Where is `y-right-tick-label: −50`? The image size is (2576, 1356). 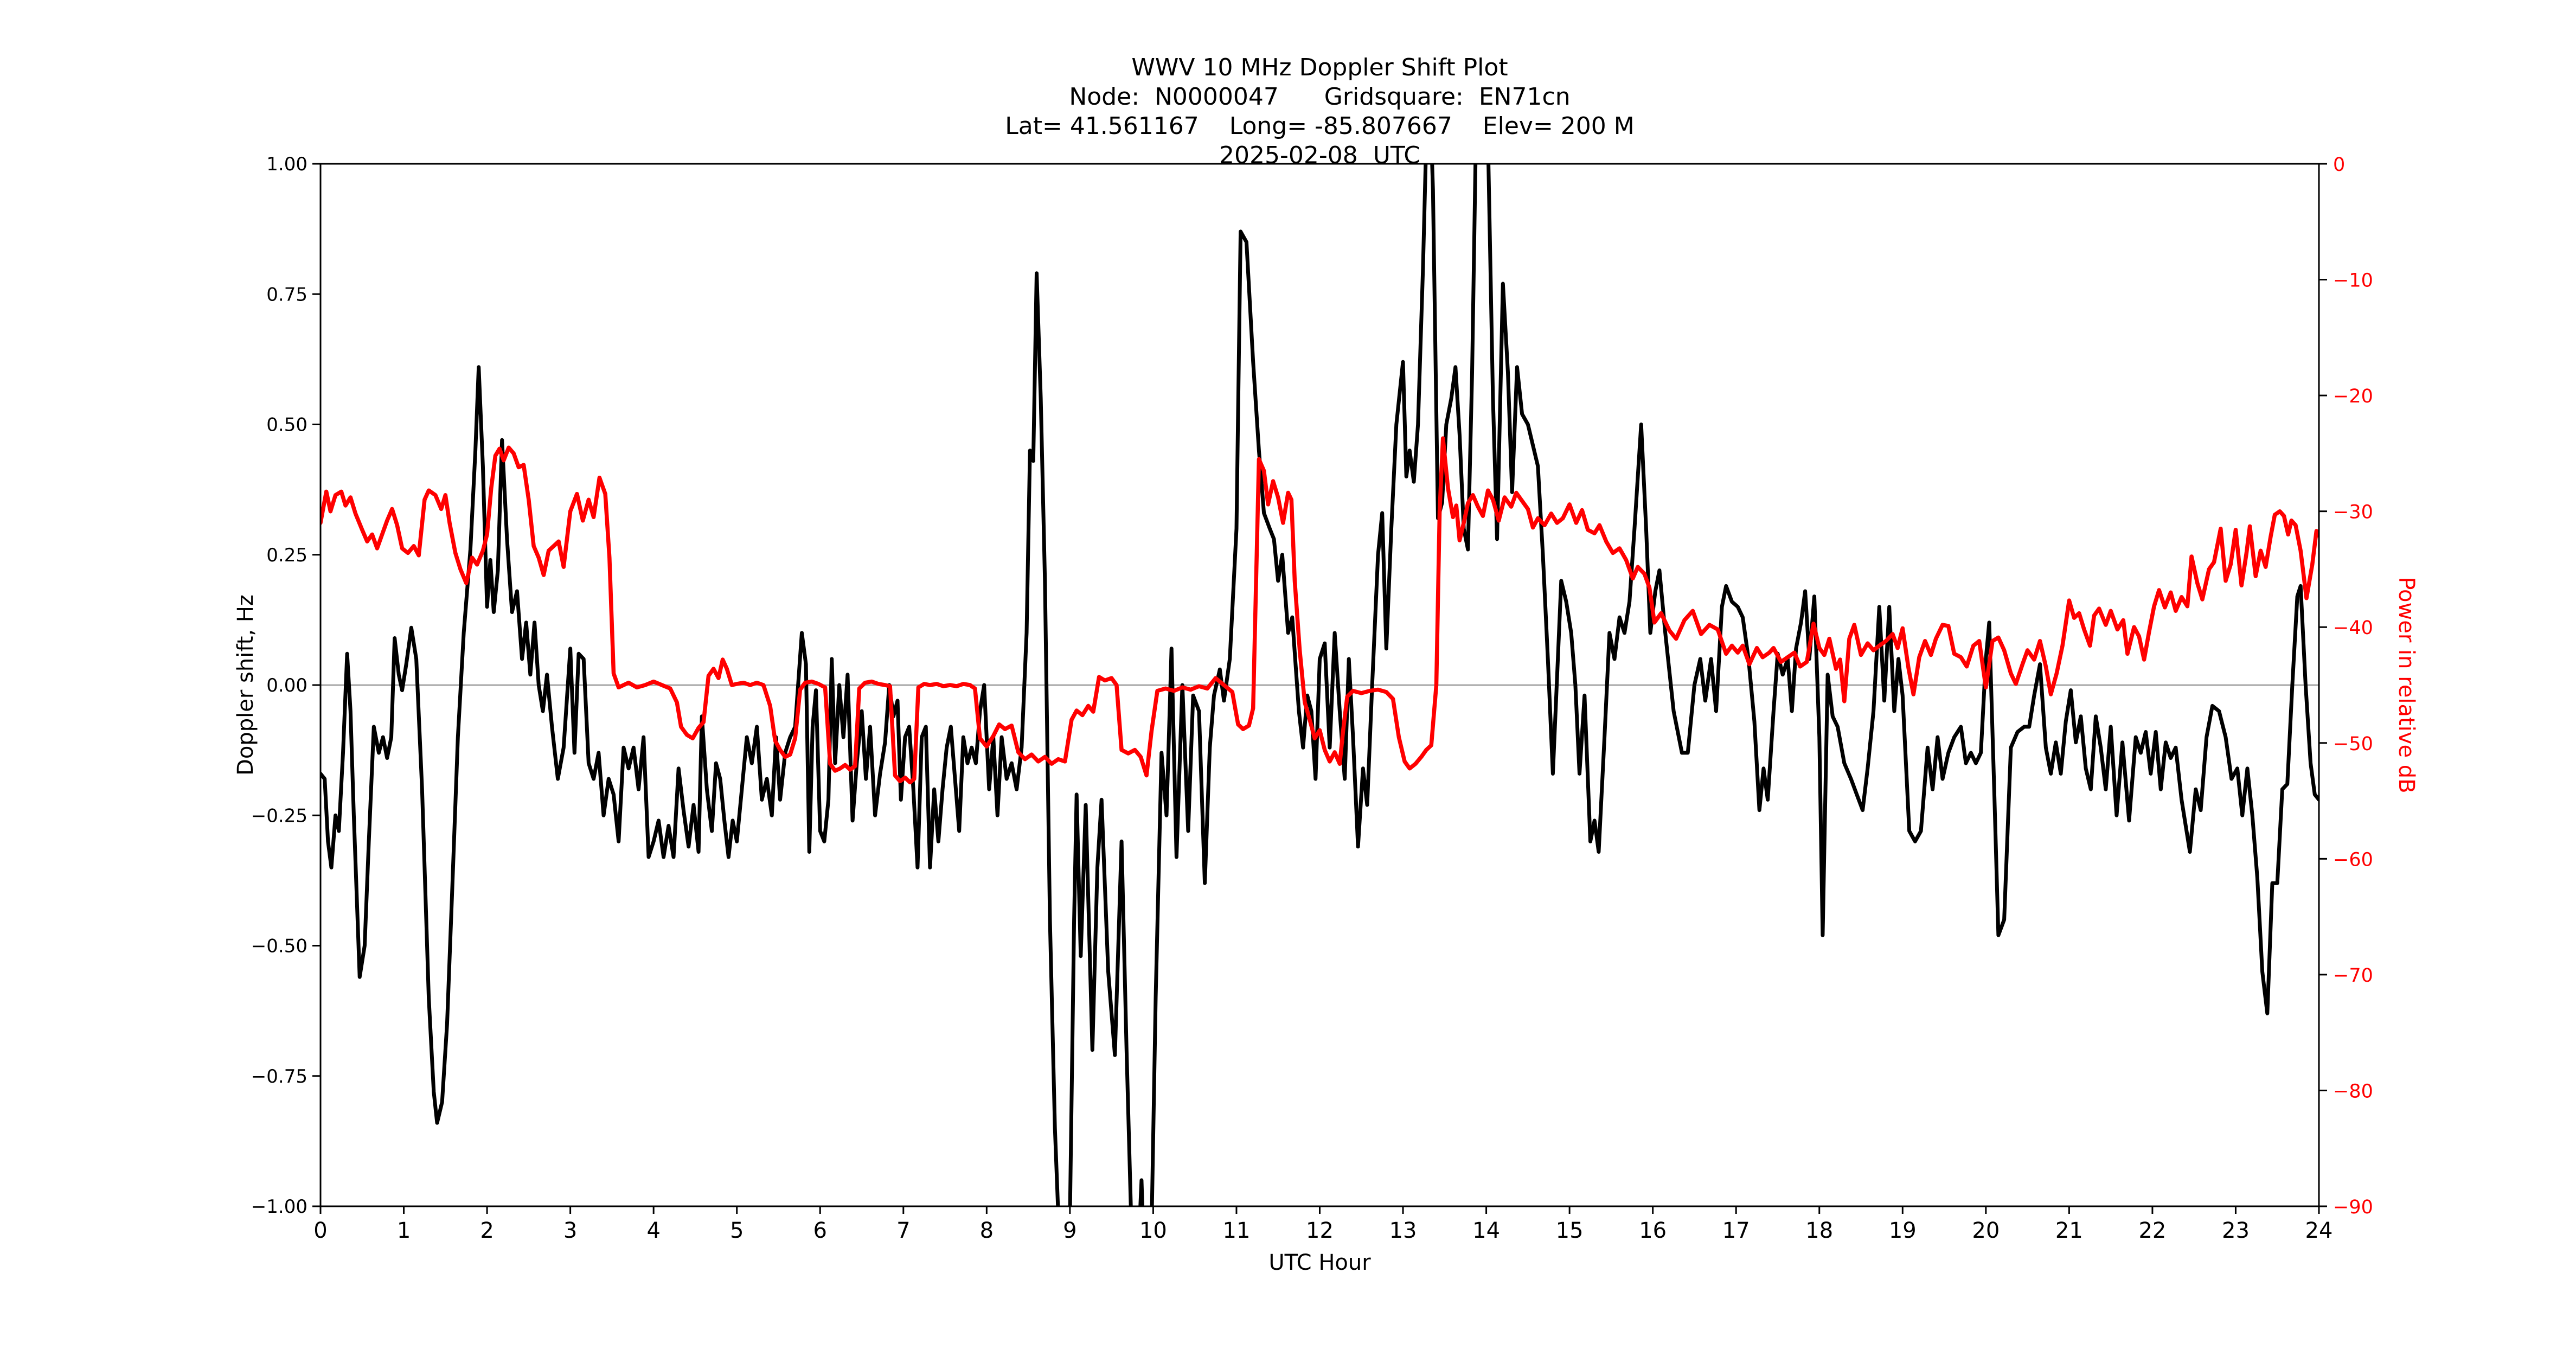 y-right-tick-label: −50 is located at coordinates (2353, 744).